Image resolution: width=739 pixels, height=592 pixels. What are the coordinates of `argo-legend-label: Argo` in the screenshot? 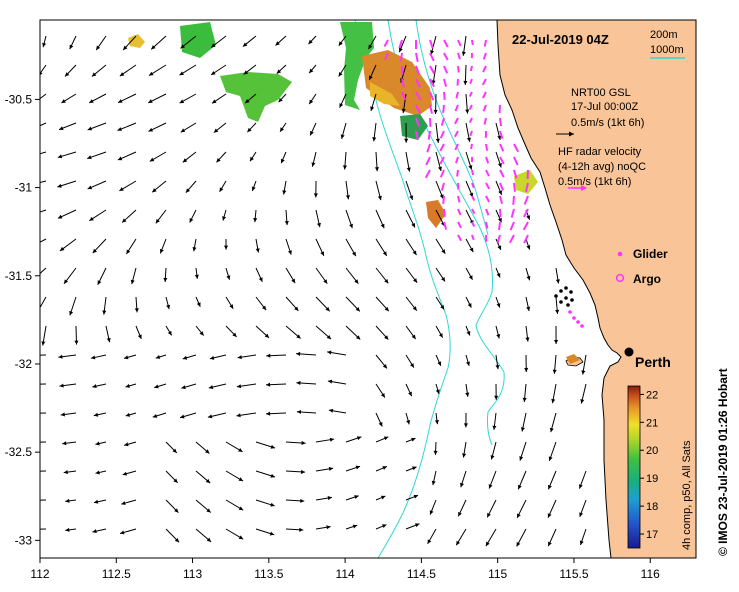 It's located at (647, 279).